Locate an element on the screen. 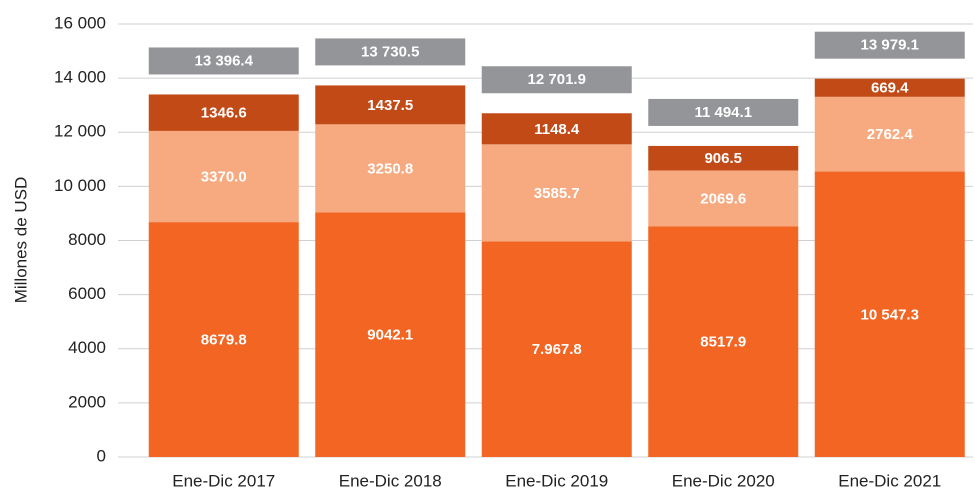  total-label: 13 396.4 is located at coordinates (224, 60).